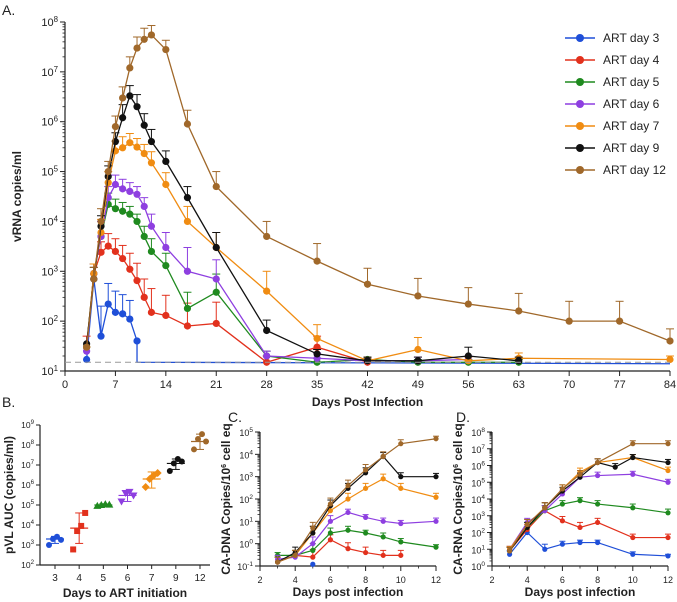 The height and width of the screenshot is (602, 677). What do you see at coordinates (631, 60) in the screenshot?
I see `legend-label: ART day 4` at bounding box center [631, 60].